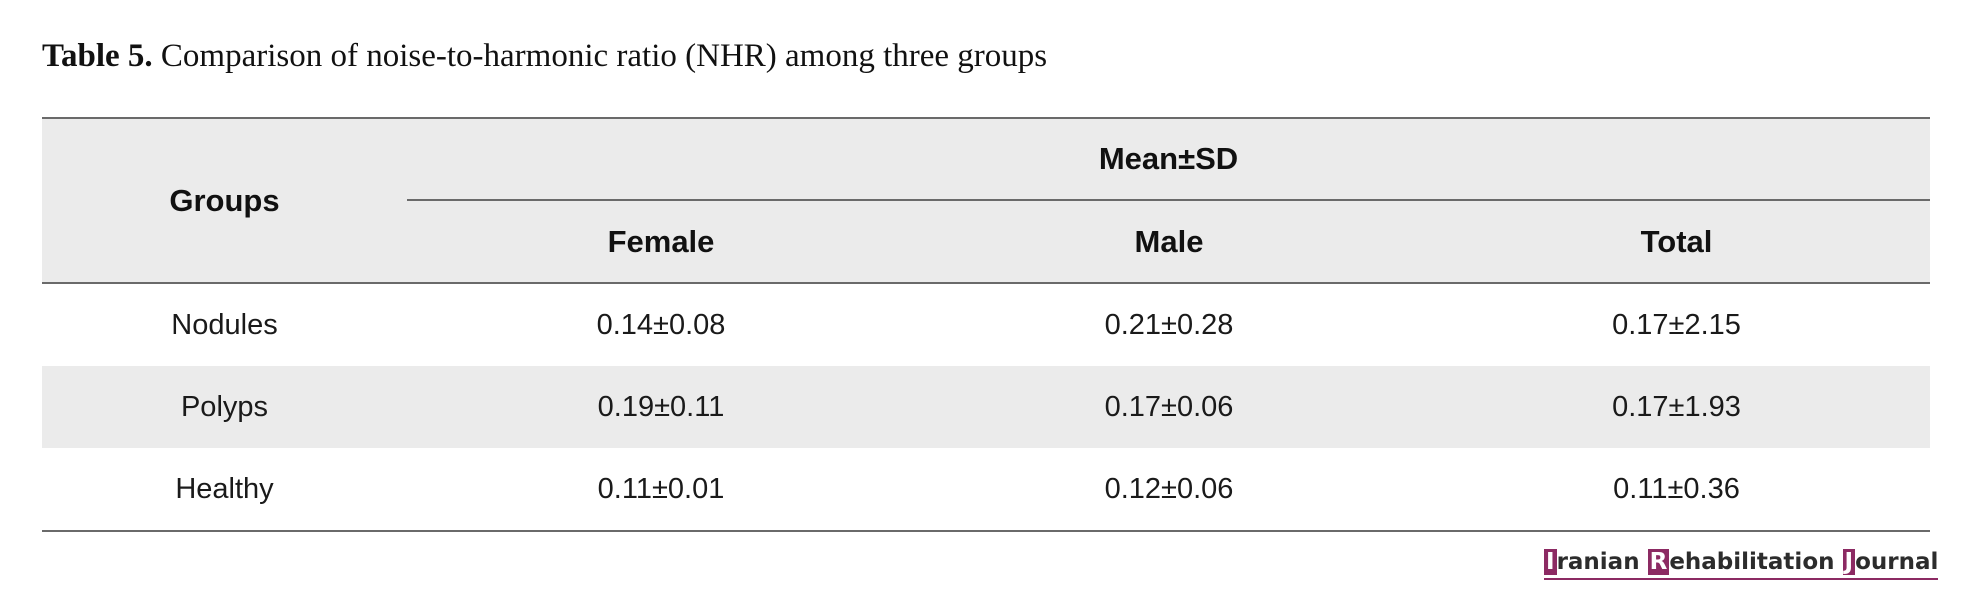 Image resolution: width=1969 pixels, height=612 pixels. What do you see at coordinates (1756, 562) in the screenshot?
I see `logo-word-ehabilitation: ehabilitation` at bounding box center [1756, 562].